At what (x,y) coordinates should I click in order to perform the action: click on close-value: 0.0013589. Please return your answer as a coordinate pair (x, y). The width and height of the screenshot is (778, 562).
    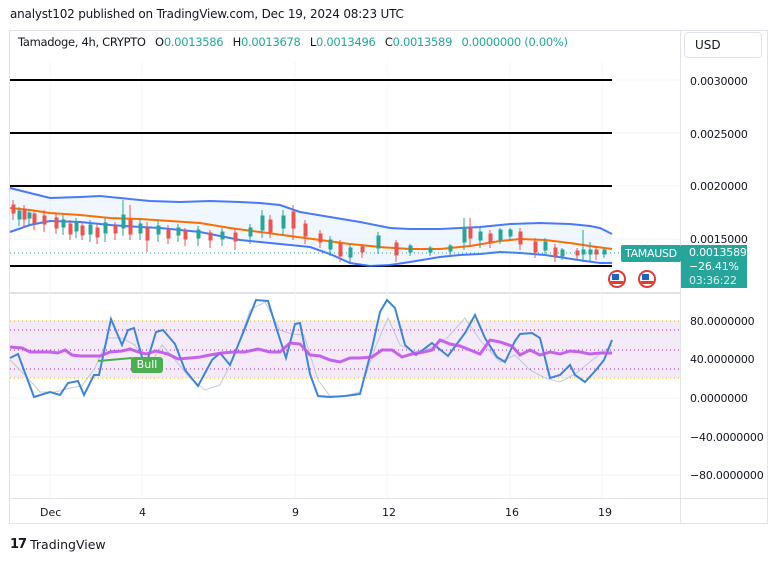
    Looking at the image, I should click on (422, 42).